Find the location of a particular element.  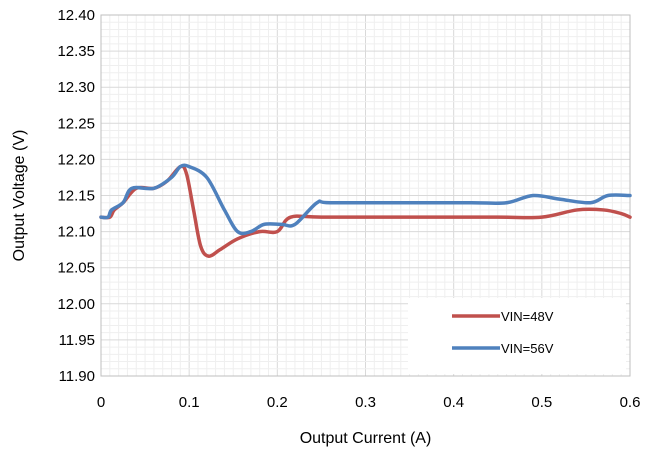

x-tick-label: 0.6 is located at coordinates (630, 402).